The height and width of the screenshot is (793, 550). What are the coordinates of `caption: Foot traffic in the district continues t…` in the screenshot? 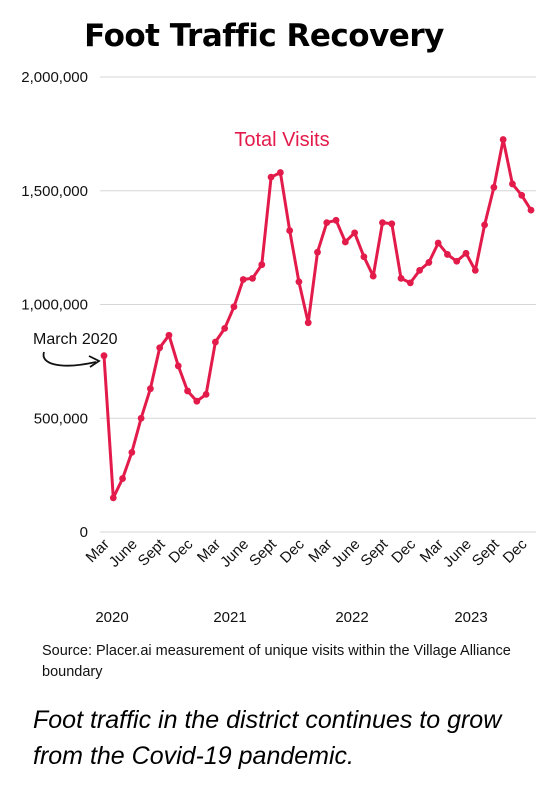 It's located at (267, 738).